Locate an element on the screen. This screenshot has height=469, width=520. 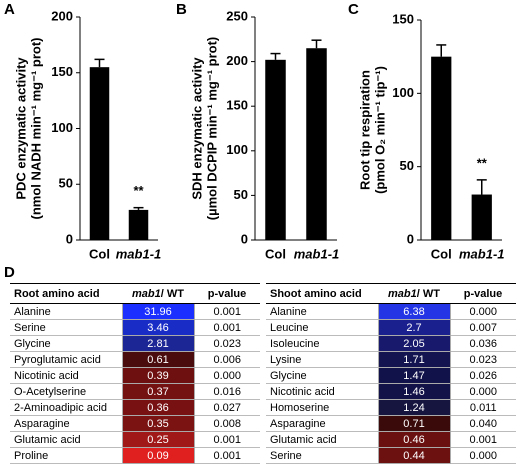
table-row: Alanine 6.38 0.000 is located at coordinates (391, 311).